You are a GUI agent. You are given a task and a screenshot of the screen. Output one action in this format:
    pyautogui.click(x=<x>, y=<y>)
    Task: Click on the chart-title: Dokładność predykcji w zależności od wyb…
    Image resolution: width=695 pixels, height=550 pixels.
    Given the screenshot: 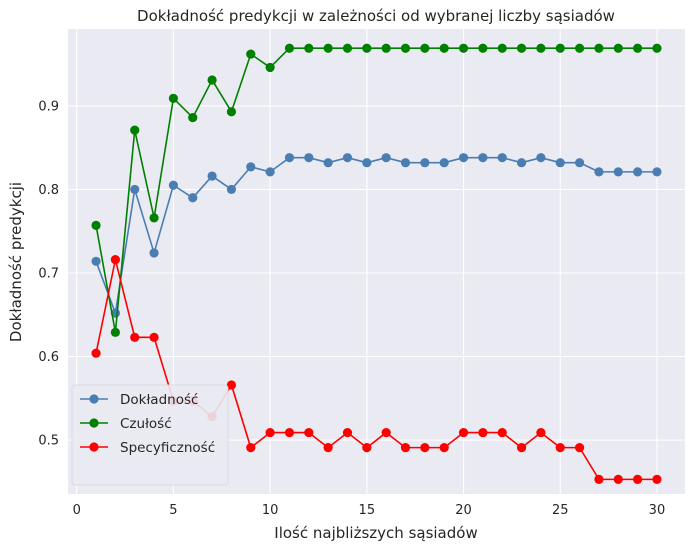 What is the action you would take?
    pyautogui.click(x=376, y=16)
    